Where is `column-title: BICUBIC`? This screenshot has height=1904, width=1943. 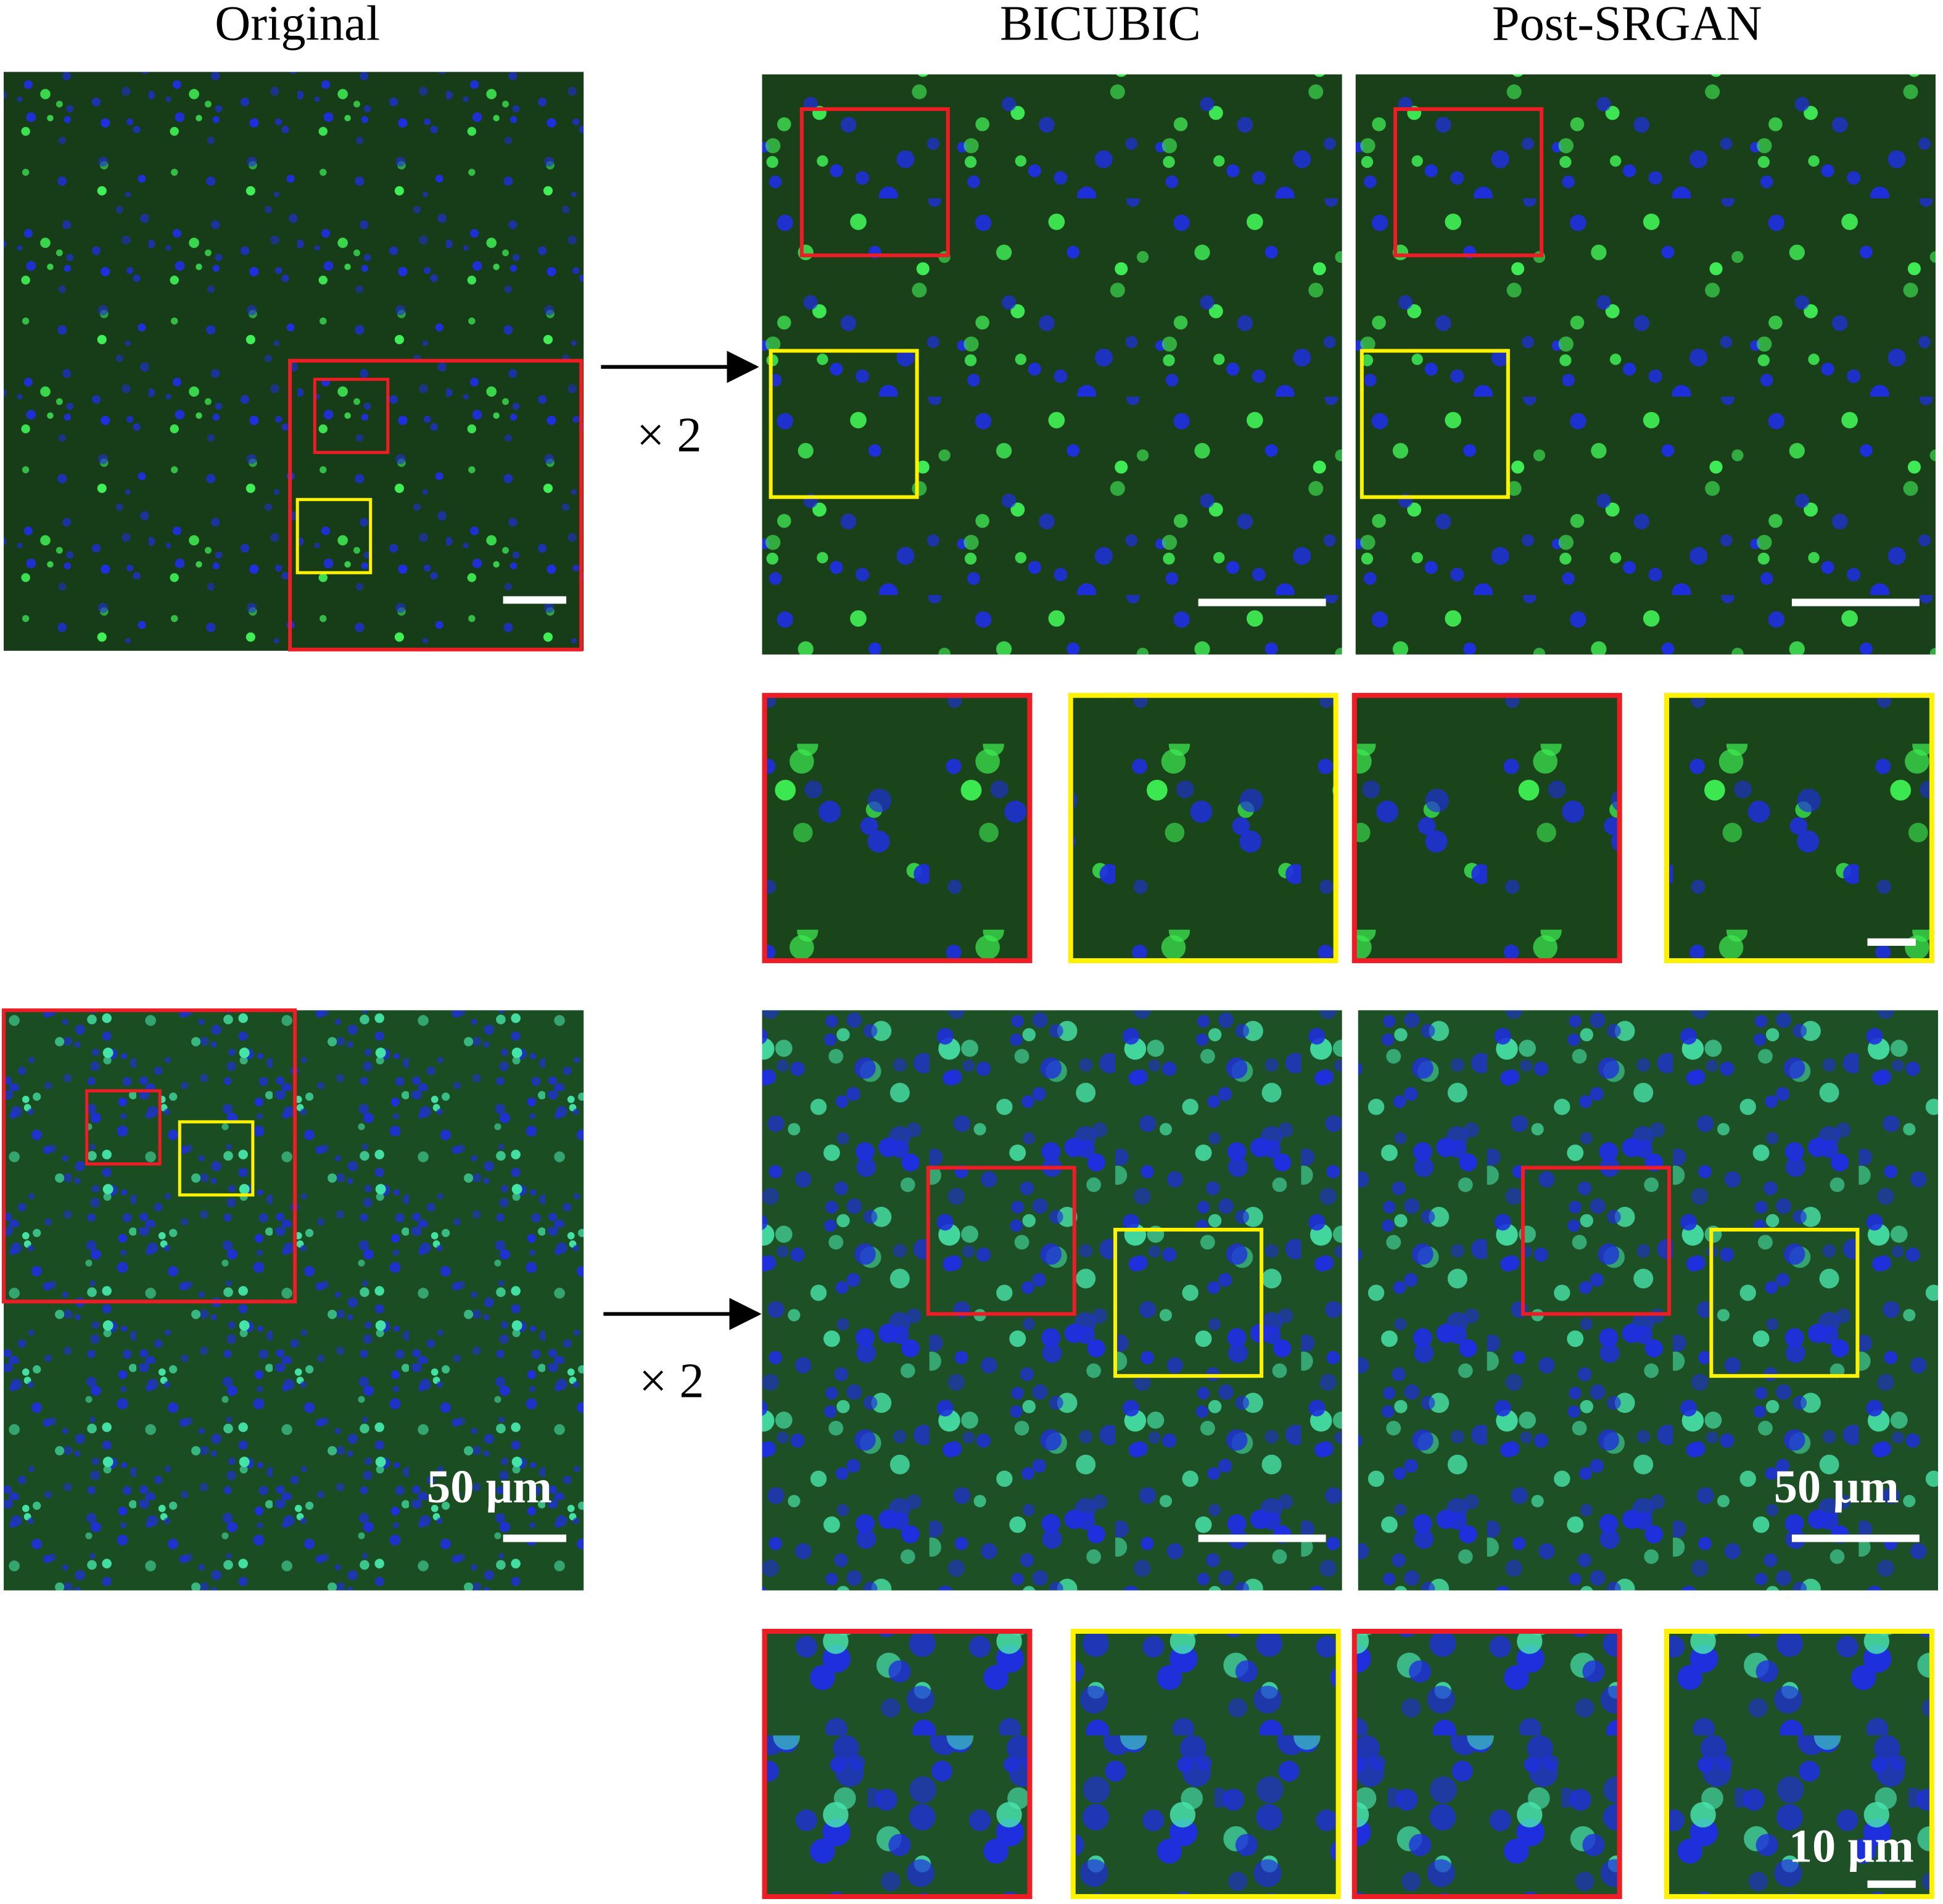 column-title: BICUBIC is located at coordinates (1100, 26).